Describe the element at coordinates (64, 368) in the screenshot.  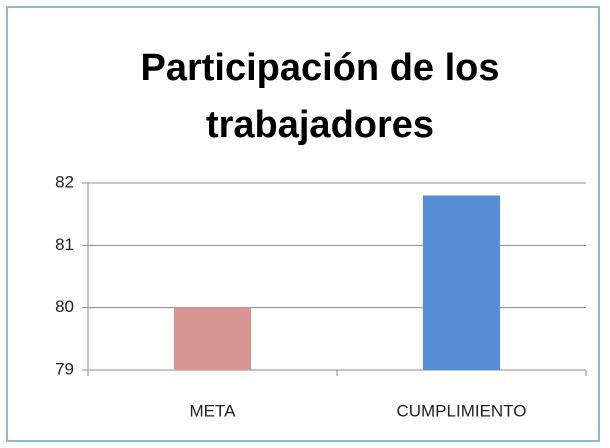
I see `y-tick-label: 79` at that location.